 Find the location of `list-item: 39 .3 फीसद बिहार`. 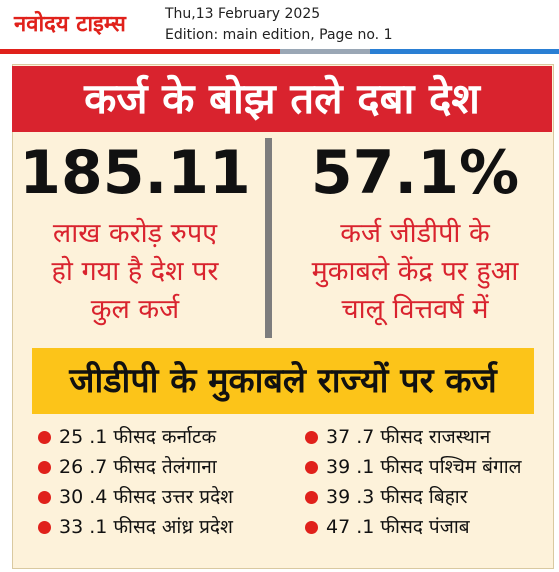

list-item: 39 .3 फीसद बिहार is located at coordinates (413, 497).